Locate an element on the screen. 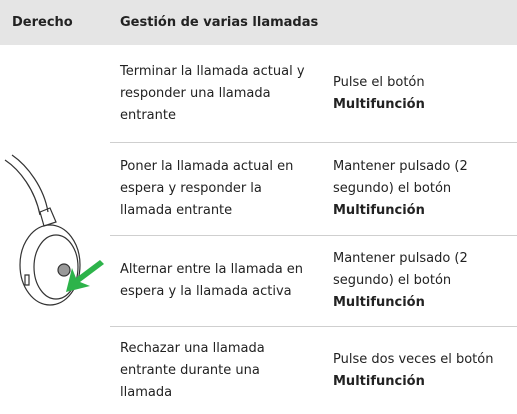  table-header: Derecho Gestión de varias llamadas is located at coordinates (258, 22).